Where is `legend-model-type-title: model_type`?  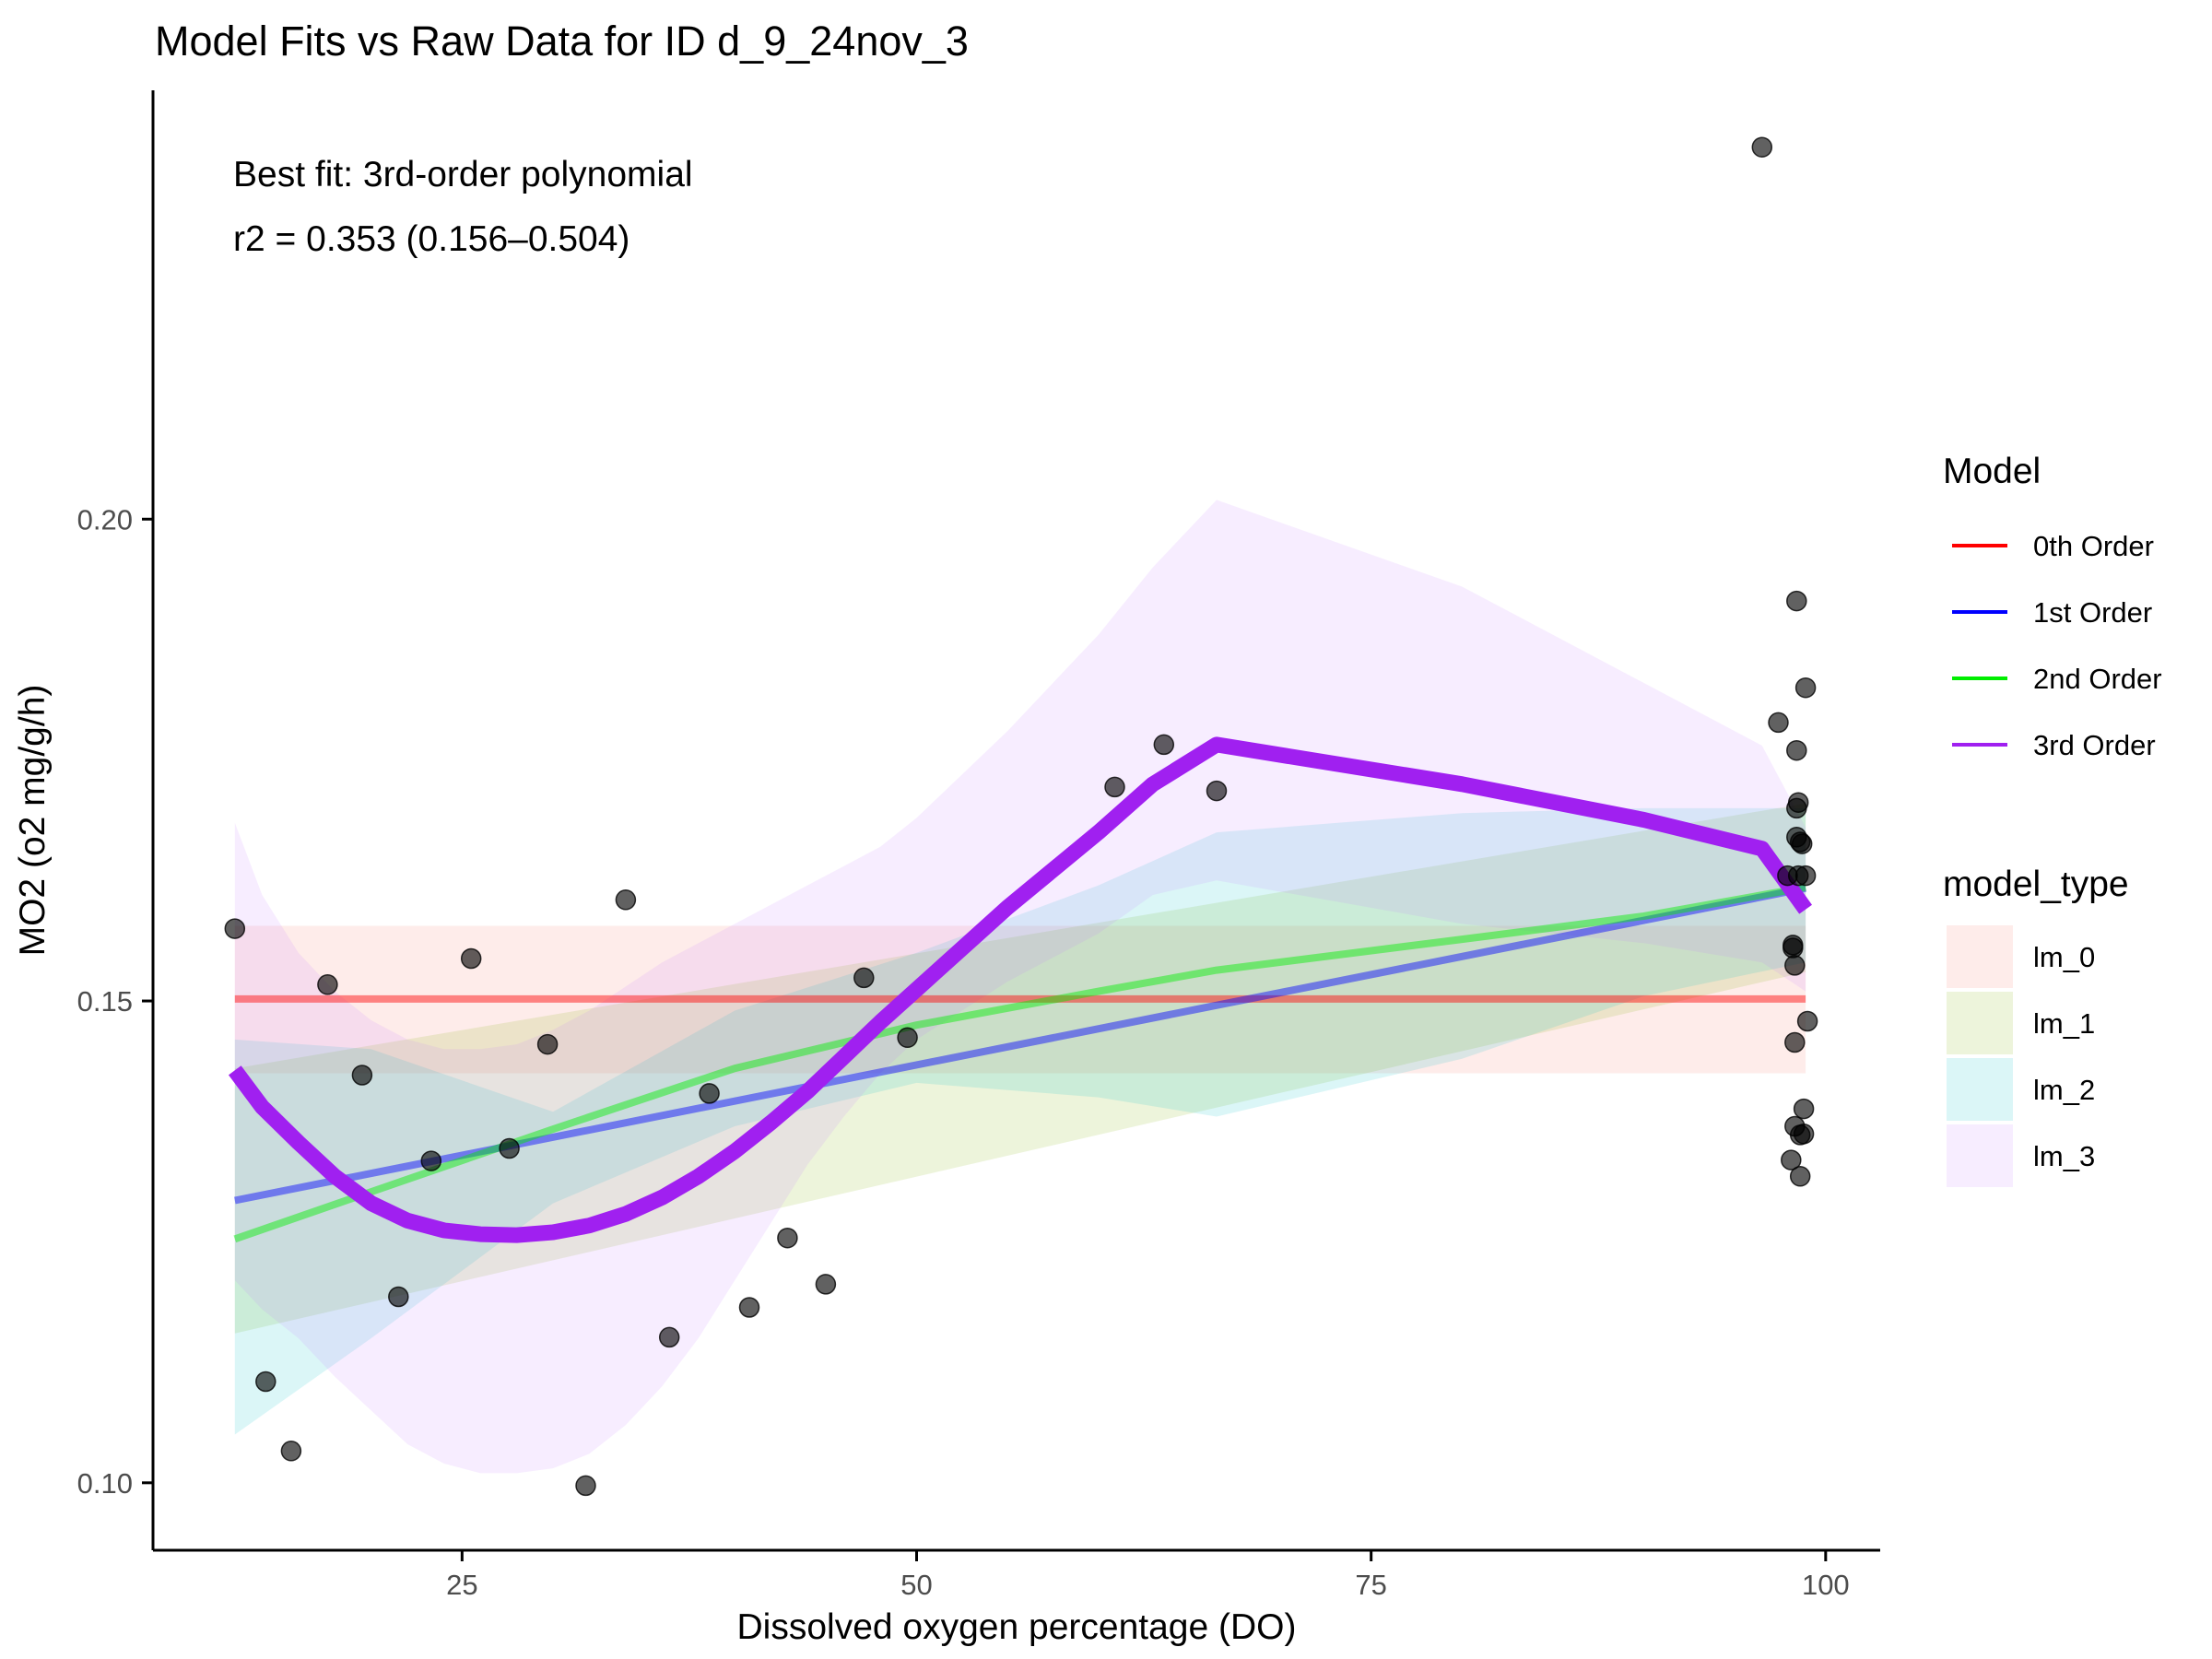
legend-model-type-title: model_type is located at coordinates (2036, 884).